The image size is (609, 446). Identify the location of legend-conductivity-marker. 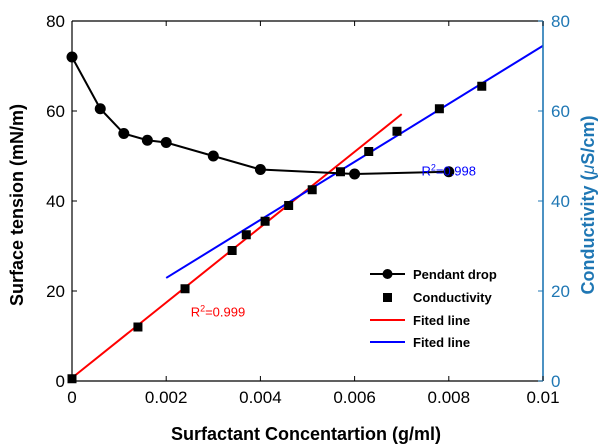
(387, 297).